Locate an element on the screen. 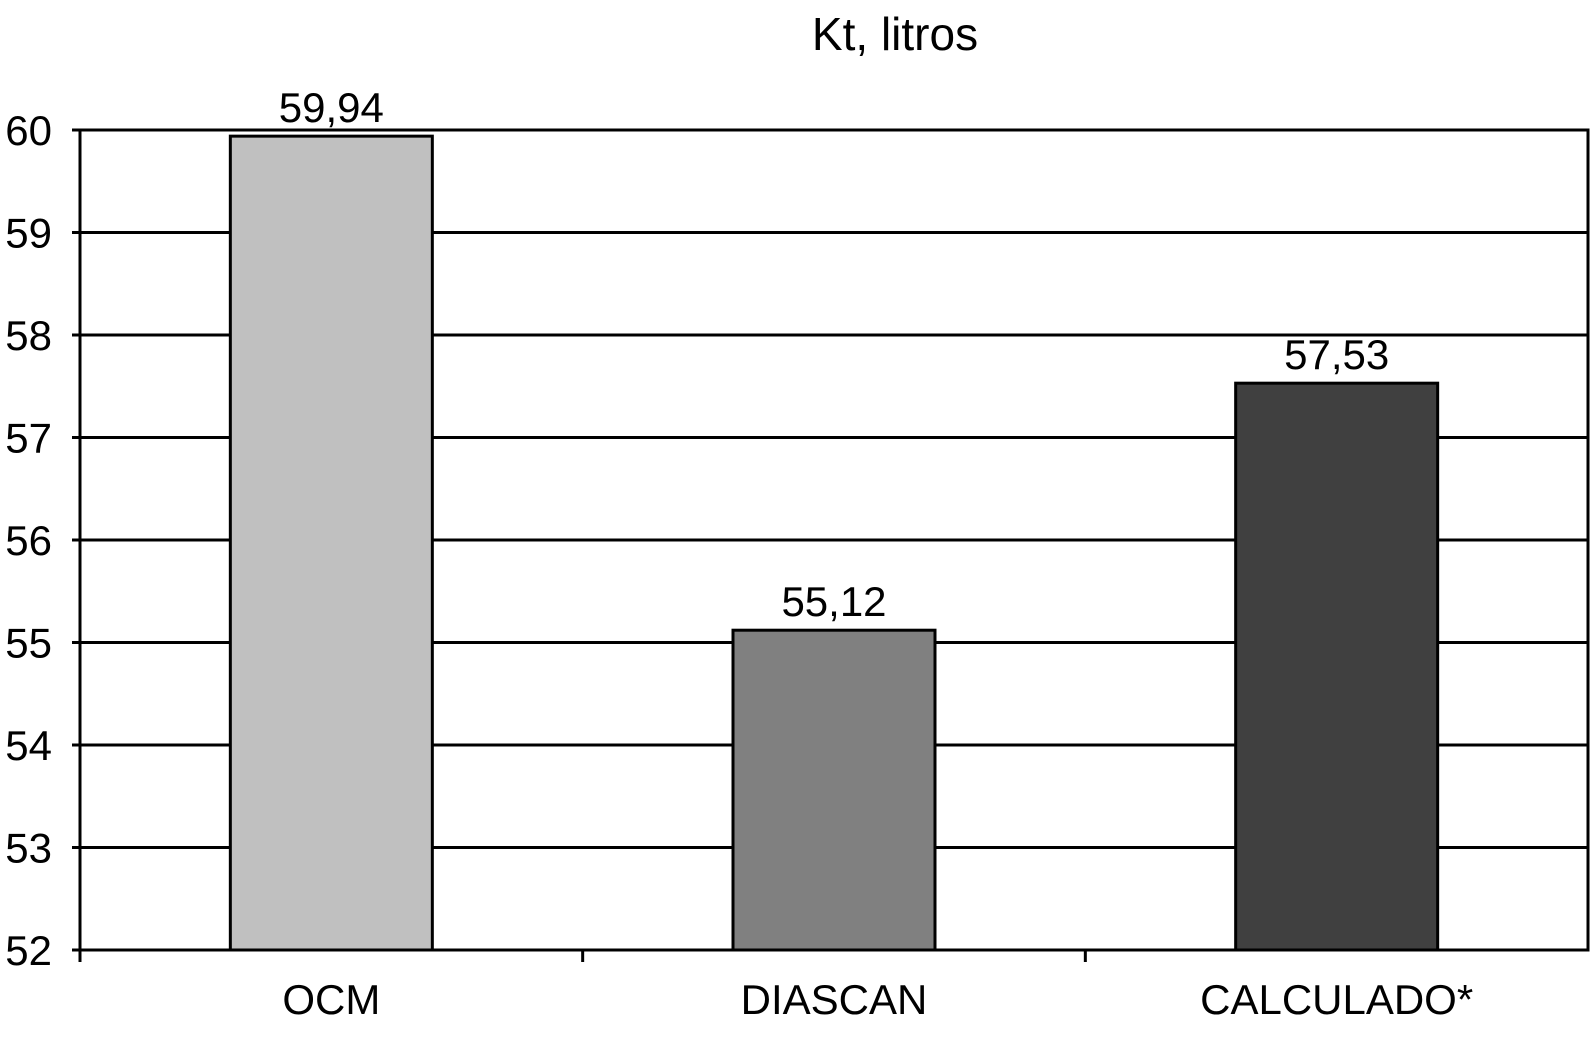 This screenshot has height=1042, width=1590. chart-title: Kt, litros is located at coordinates (895, 34).